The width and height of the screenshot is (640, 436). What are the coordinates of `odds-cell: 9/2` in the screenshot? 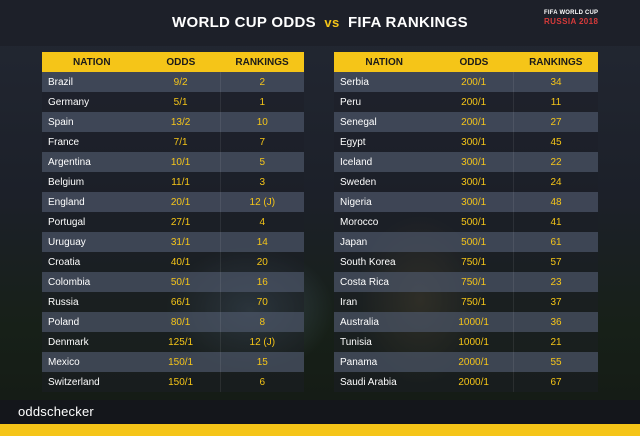 It's located at (181, 82).